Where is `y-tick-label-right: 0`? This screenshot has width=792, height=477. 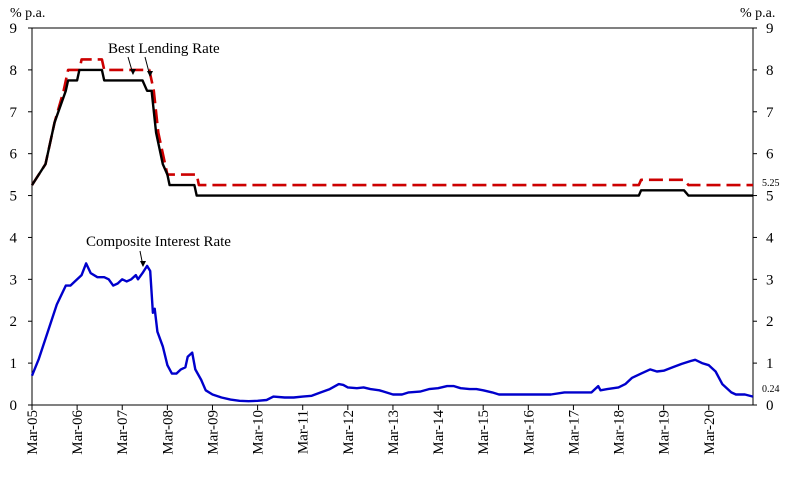 y-tick-label-right: 0 is located at coordinates (770, 406).